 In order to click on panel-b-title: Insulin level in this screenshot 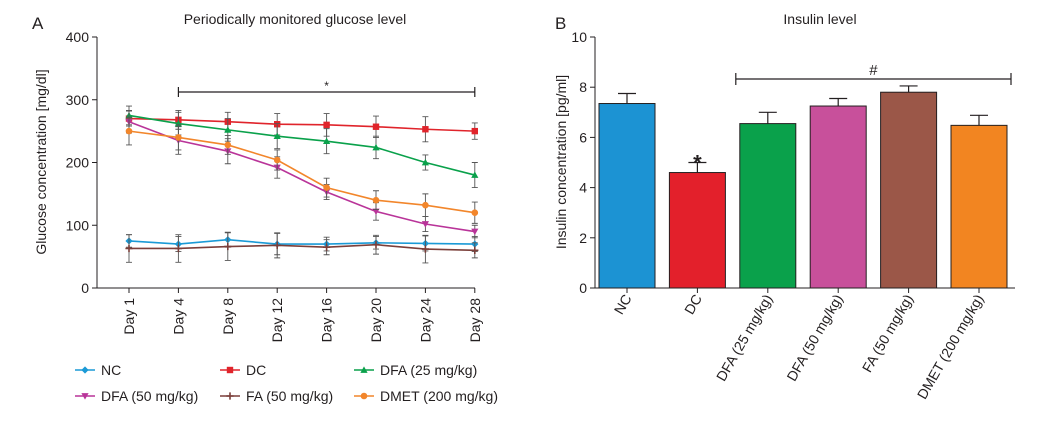, I will do `click(819, 19)`.